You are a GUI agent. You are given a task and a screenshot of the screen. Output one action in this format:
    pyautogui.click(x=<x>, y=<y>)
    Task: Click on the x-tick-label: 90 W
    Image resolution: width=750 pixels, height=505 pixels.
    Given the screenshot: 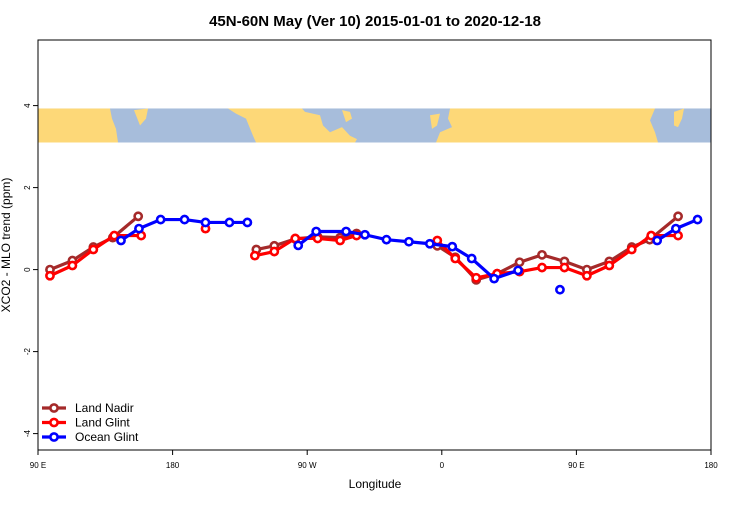 What is the action you would take?
    pyautogui.click(x=307, y=465)
    